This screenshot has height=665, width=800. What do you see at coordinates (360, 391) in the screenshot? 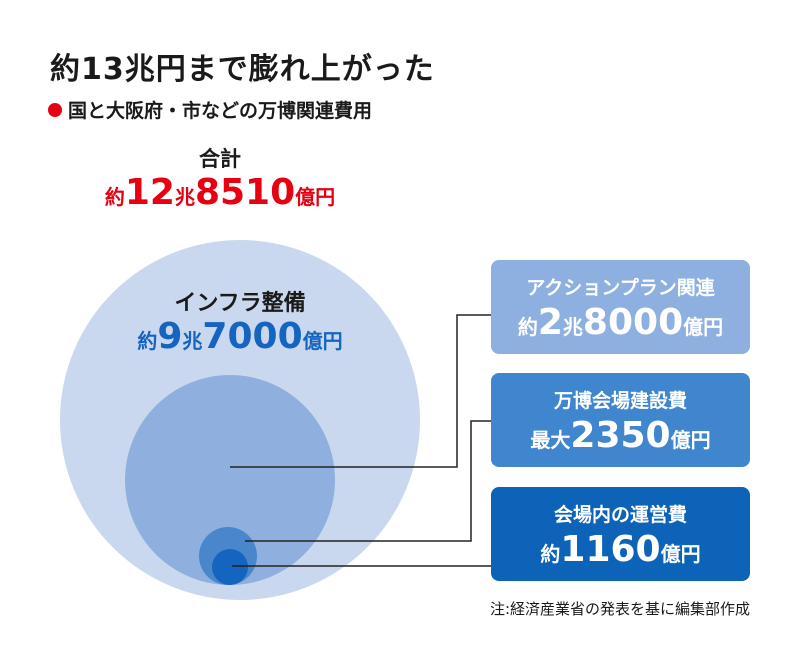
I see `leader-line-action-plan` at bounding box center [360, 391].